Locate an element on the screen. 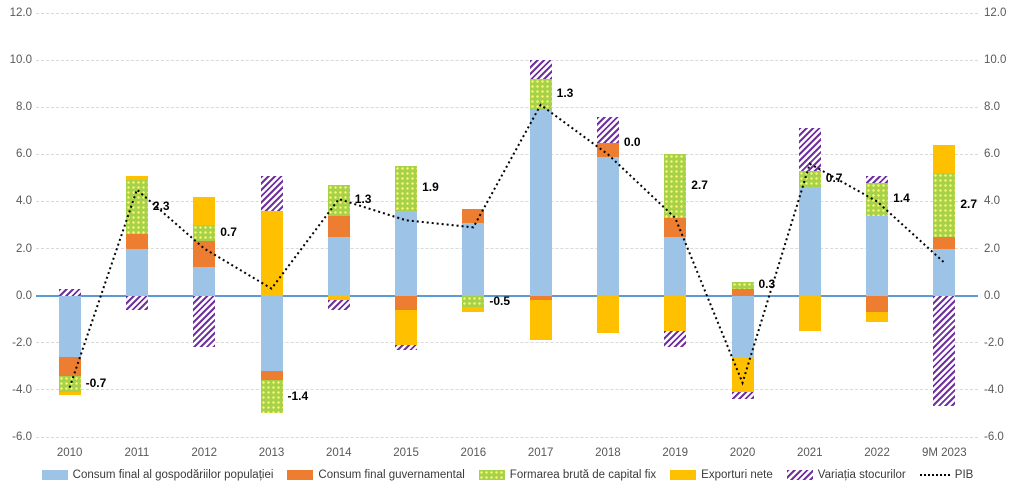  legend-swatch-net-exports-icon is located at coordinates (683, 475).